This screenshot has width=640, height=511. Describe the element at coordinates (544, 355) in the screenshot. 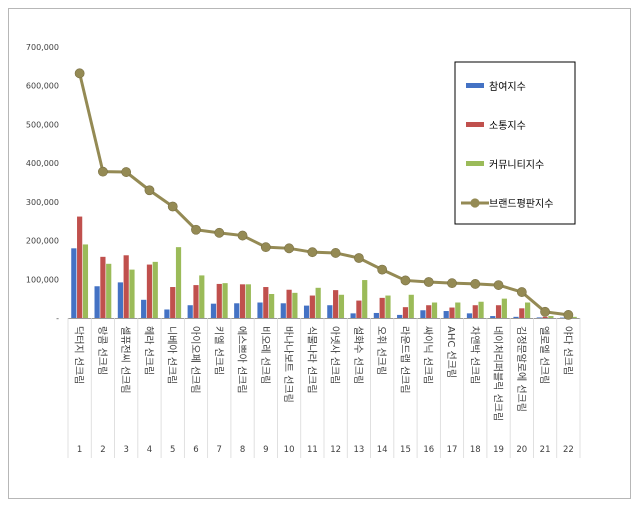

I see `category-label-20: 엘로엘 선크림` at that location.